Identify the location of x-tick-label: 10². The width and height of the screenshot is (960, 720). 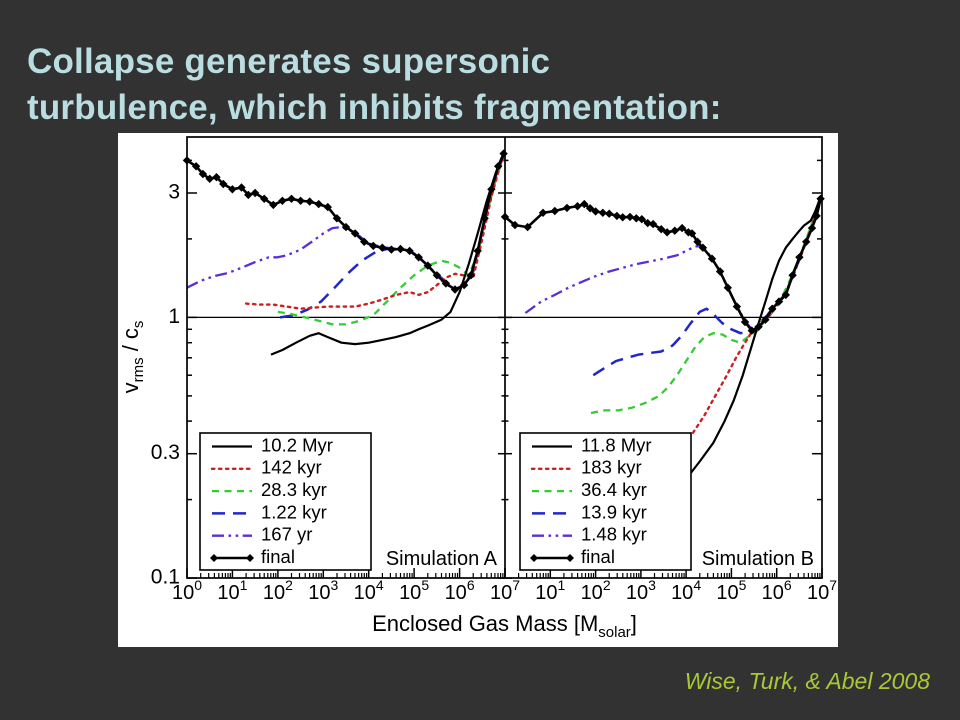
(596, 590).